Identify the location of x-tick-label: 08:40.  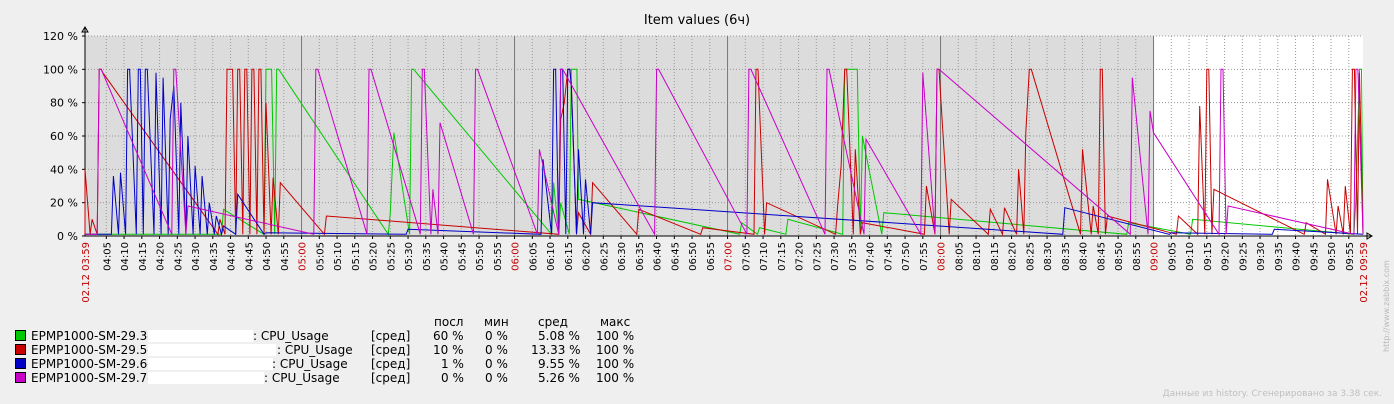
(1084, 256).